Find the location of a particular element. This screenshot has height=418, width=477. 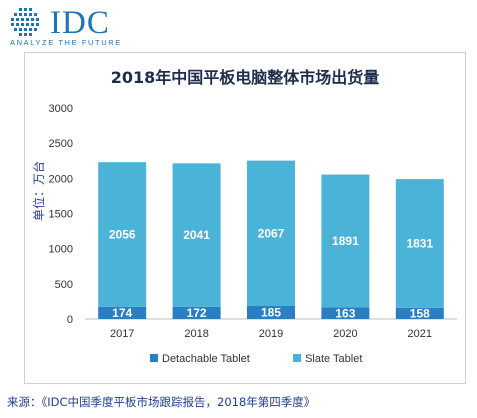

bar-detachable-2017 is located at coordinates (122, 312).